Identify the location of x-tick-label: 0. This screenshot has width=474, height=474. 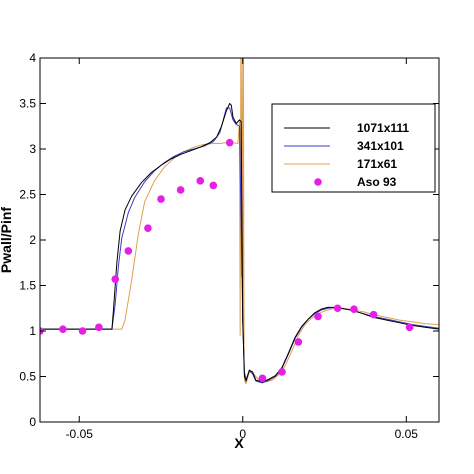
(242, 434).